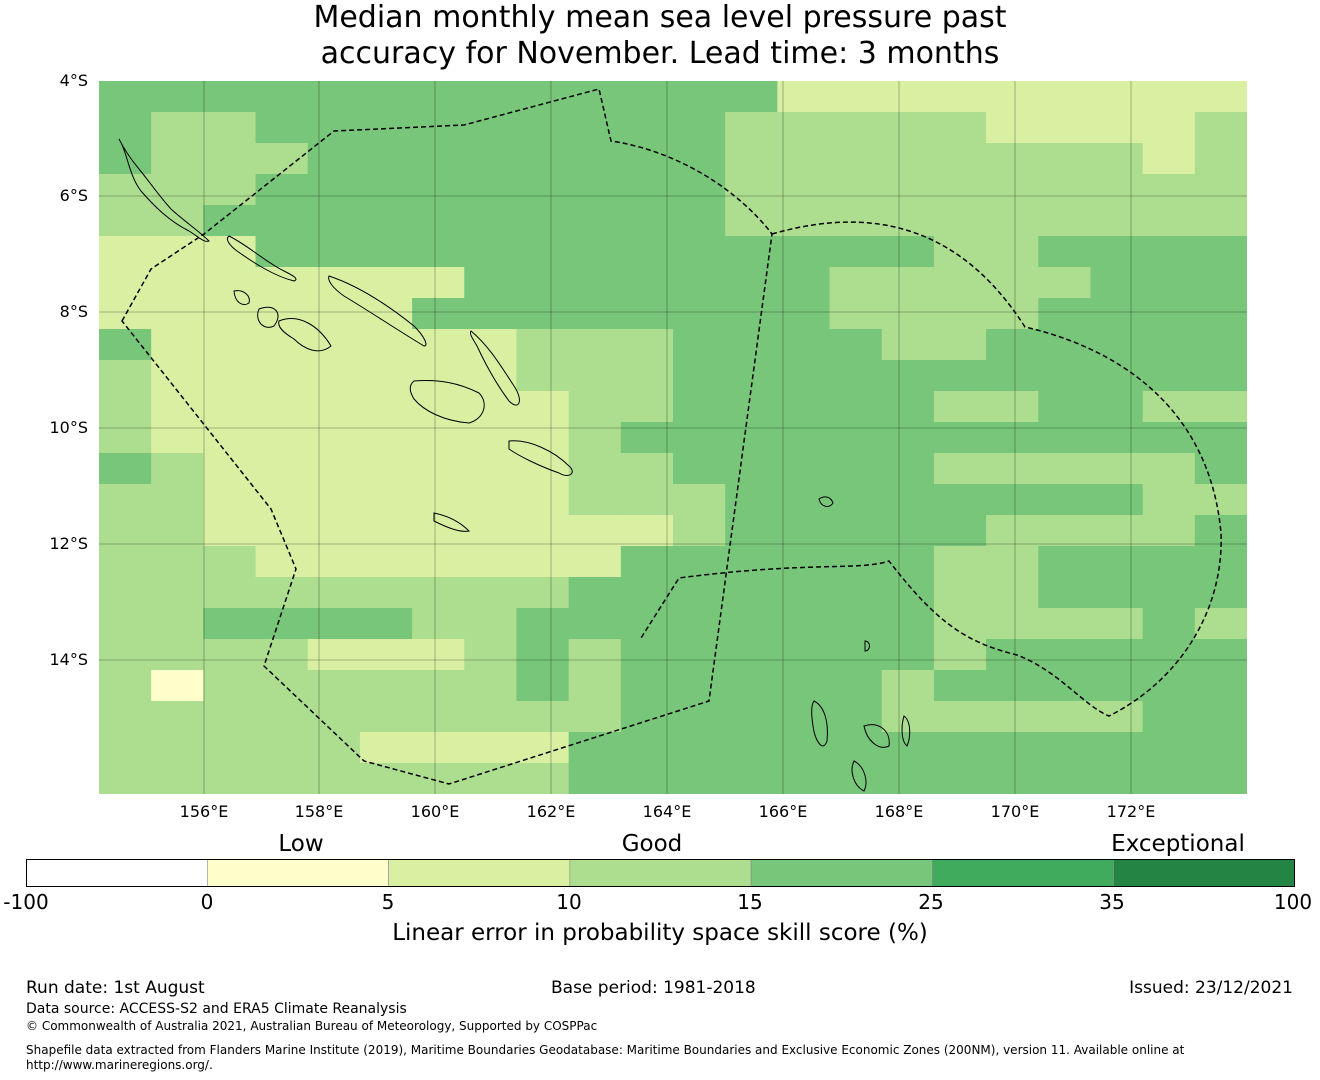  Describe the element at coordinates (26, 902) in the screenshot. I see `colorbar-tick-minus100: -100` at that location.